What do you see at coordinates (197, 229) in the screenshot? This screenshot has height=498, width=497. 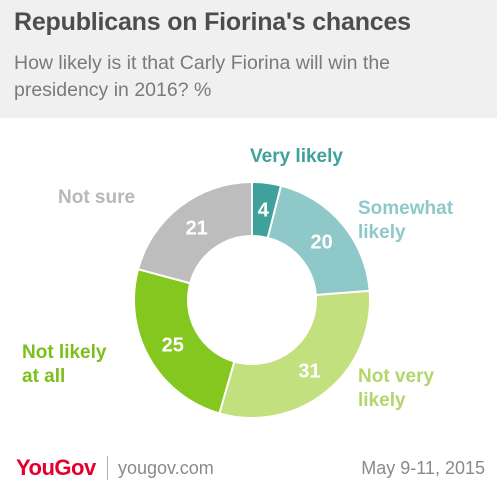 I see `slice-value-label: 21` at bounding box center [197, 229].